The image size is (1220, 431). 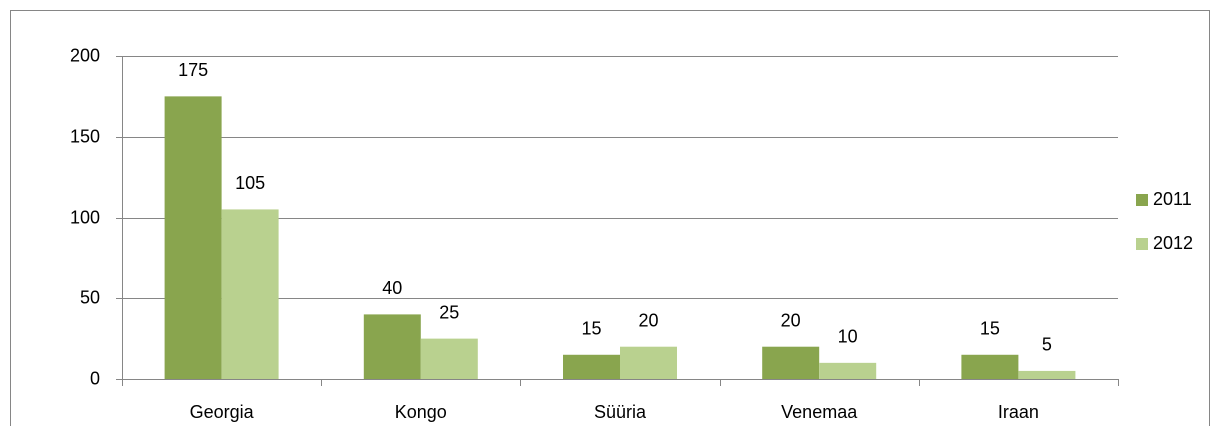 I want to click on x-tick-label: Süüria, so click(x=620, y=412).